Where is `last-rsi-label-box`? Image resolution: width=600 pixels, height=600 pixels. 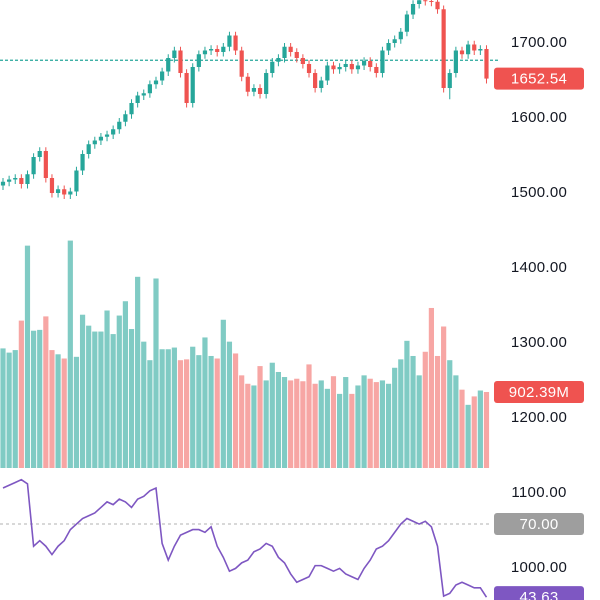 last-rsi-label-box is located at coordinates (539, 593).